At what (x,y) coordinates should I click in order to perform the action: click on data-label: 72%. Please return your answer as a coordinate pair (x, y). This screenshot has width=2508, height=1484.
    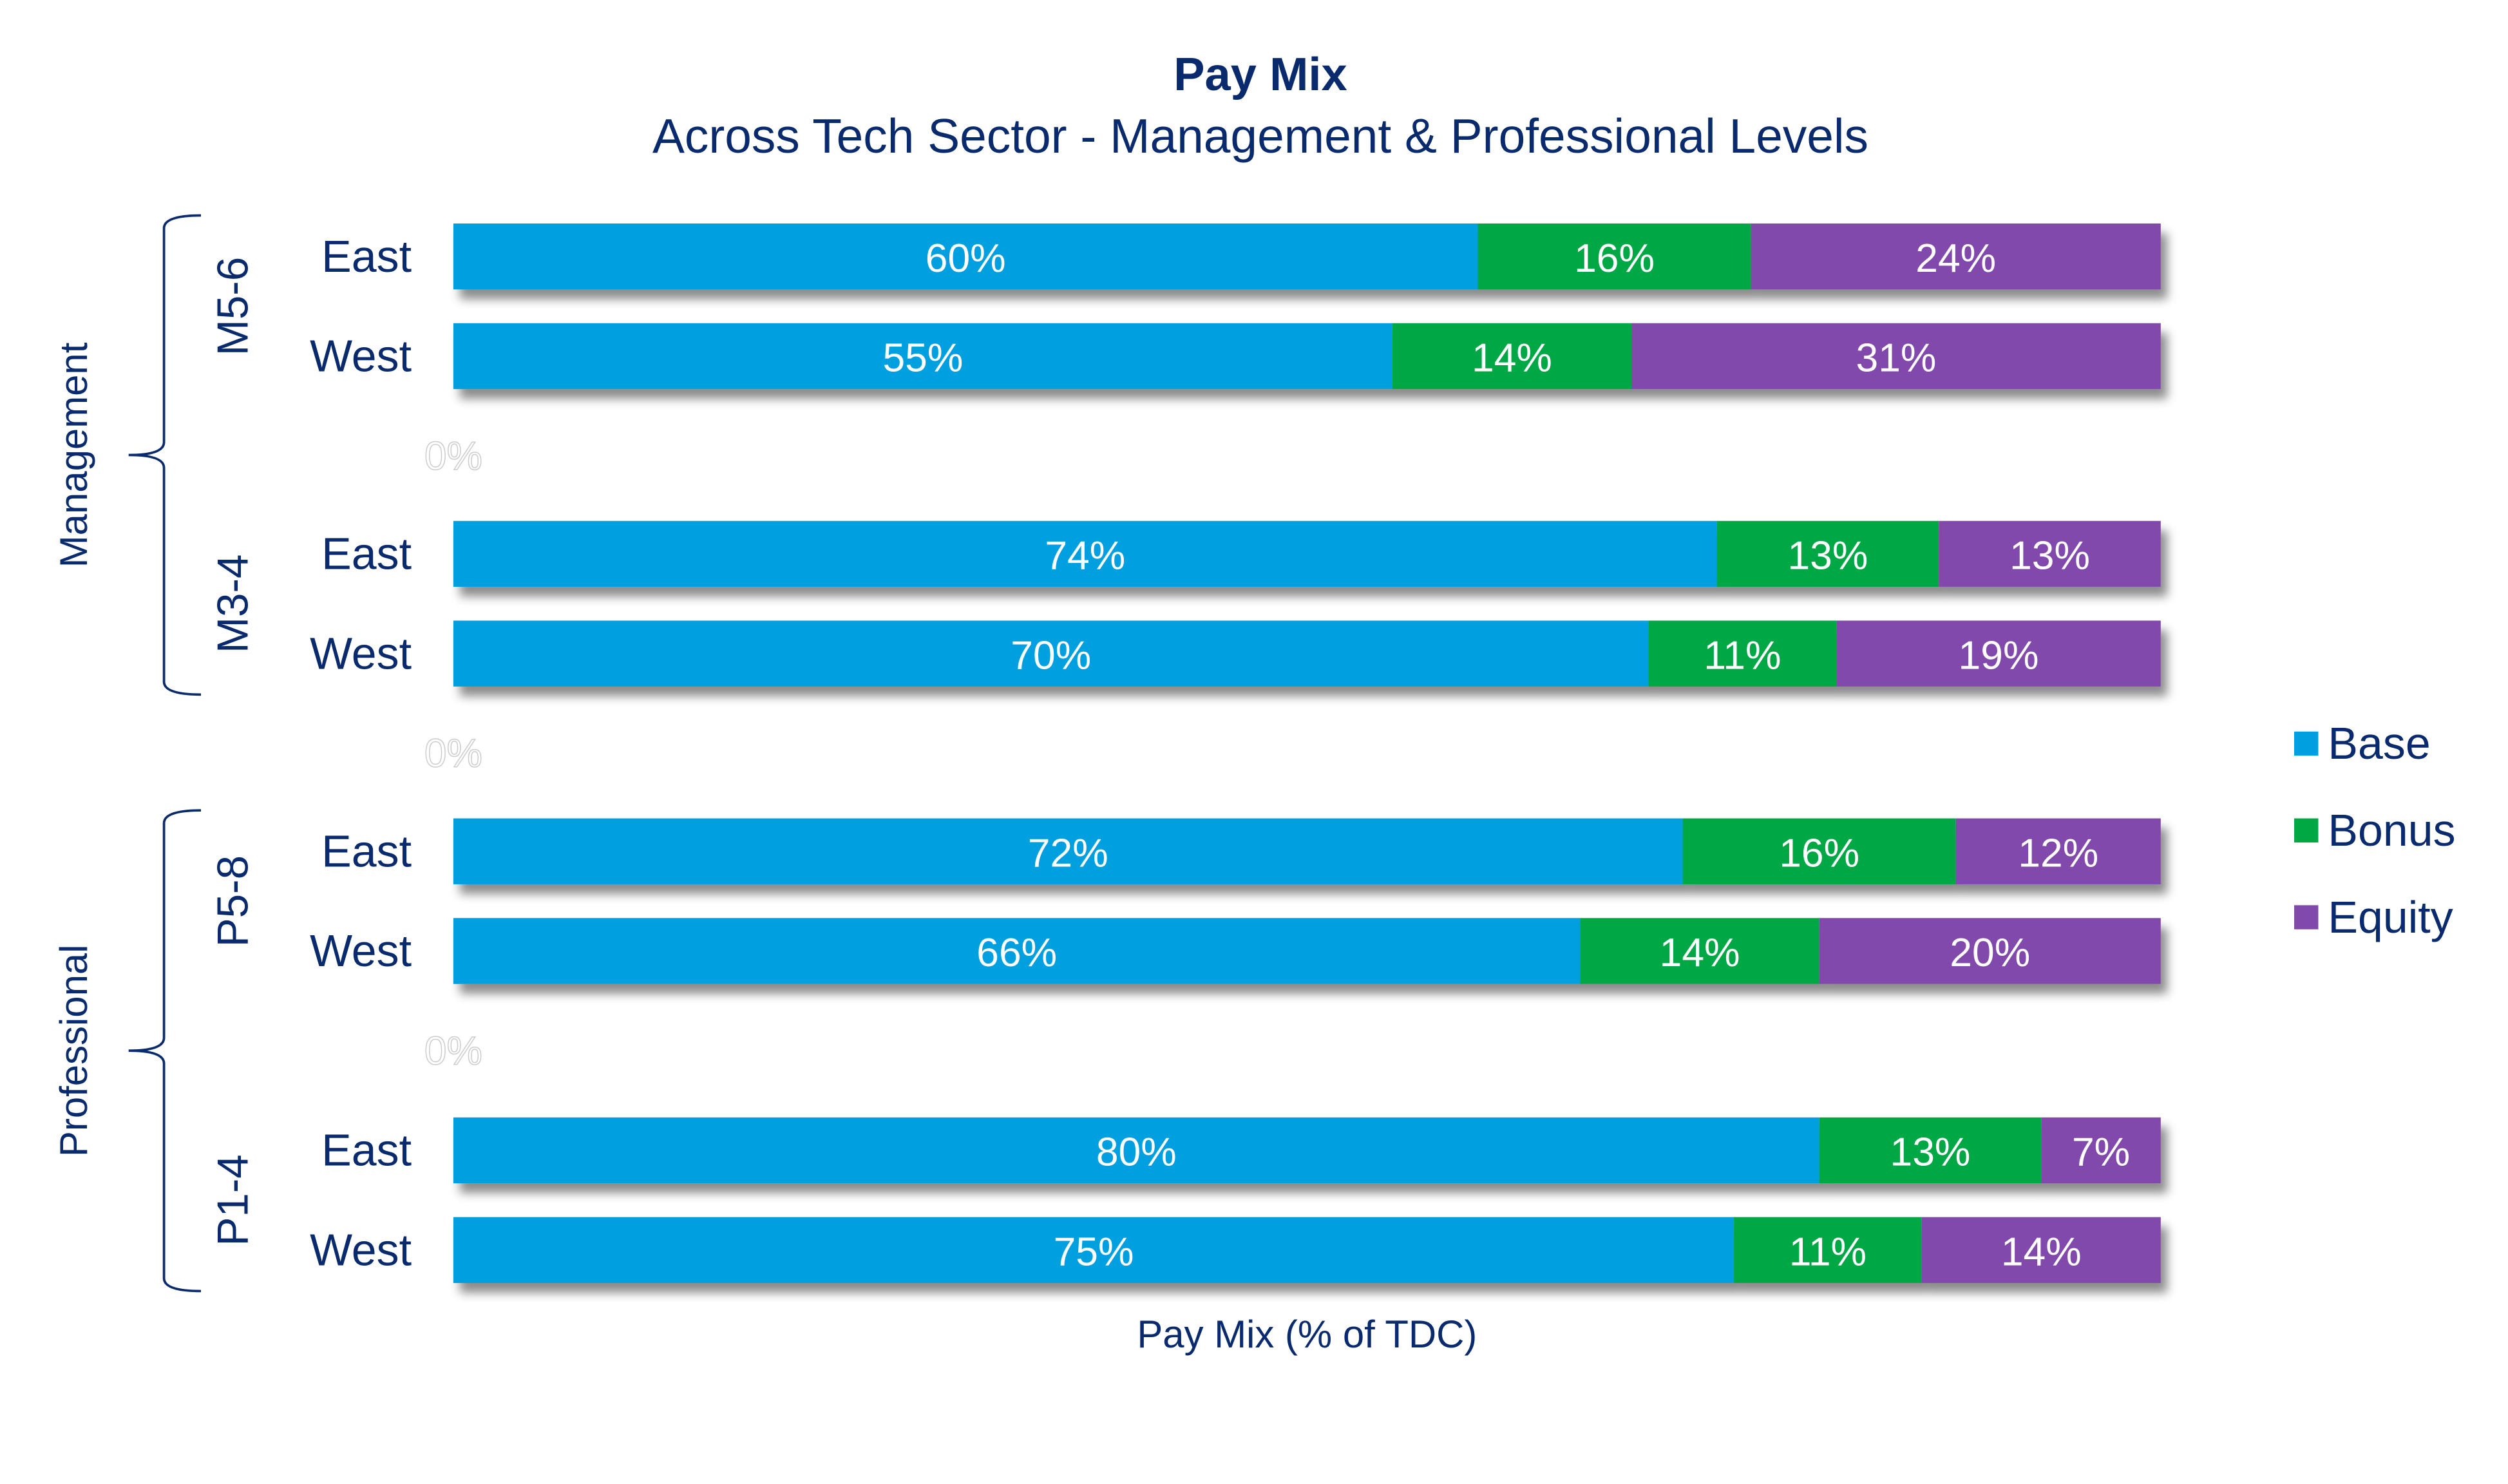
    Looking at the image, I should click on (1068, 853).